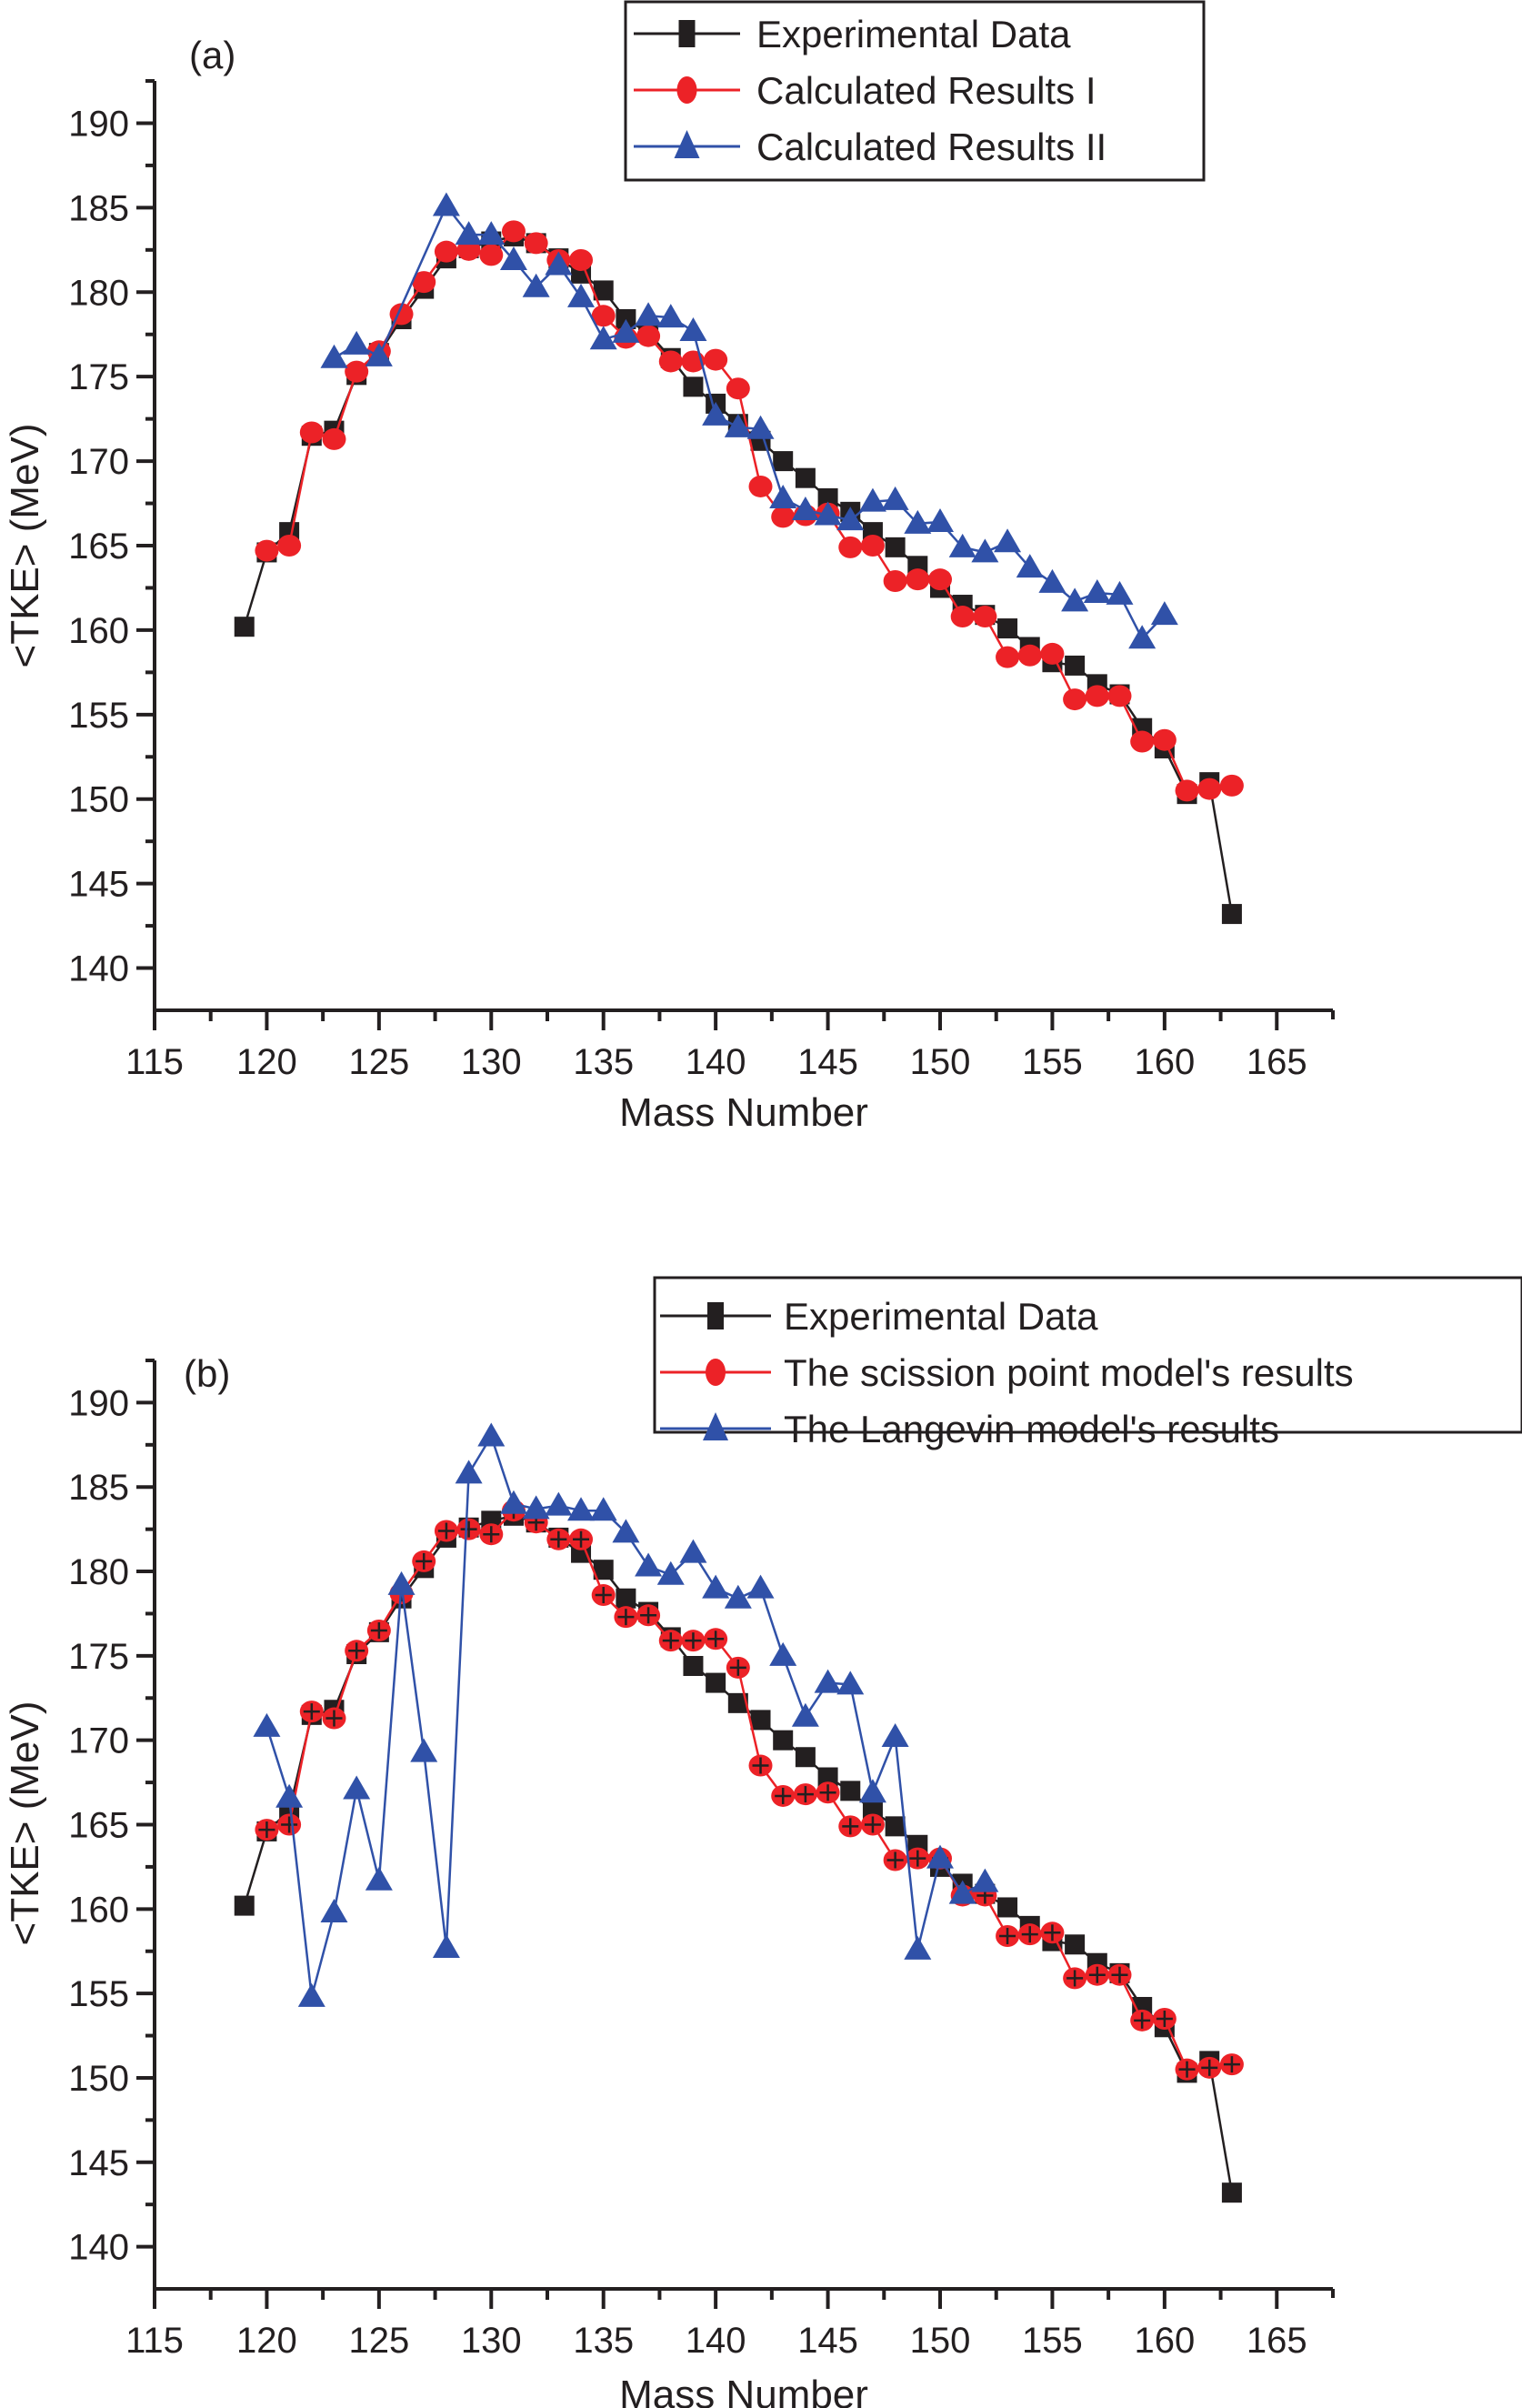 The height and width of the screenshot is (2408, 1522). I want to click on x-tick-label: 130, so click(491, 1062).